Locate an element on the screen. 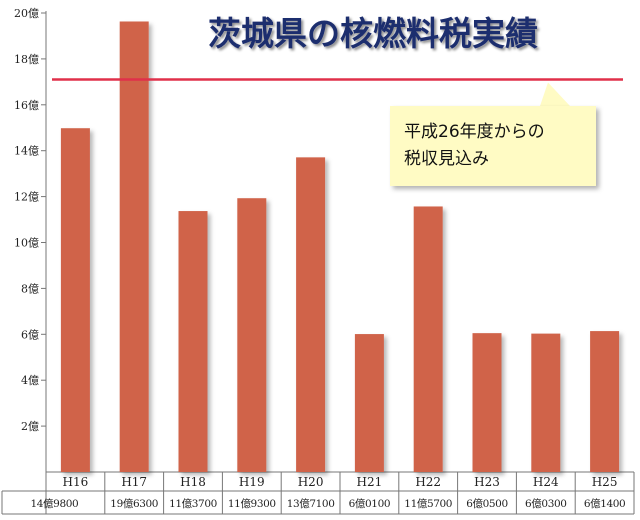  y-tick-label: 14億 is located at coordinates (26, 151).